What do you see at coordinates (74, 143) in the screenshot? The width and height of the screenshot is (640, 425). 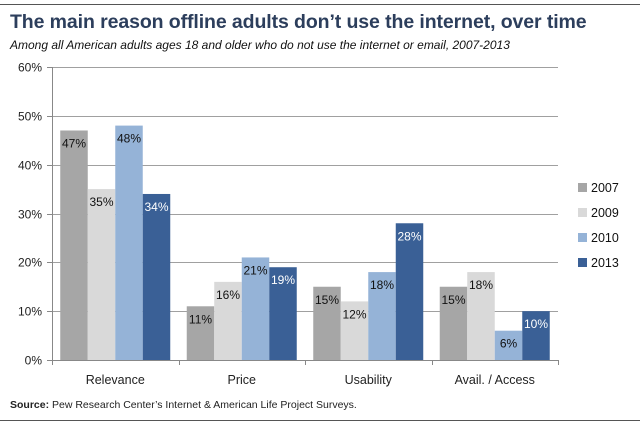 I see `data-label: 47%` at bounding box center [74, 143].